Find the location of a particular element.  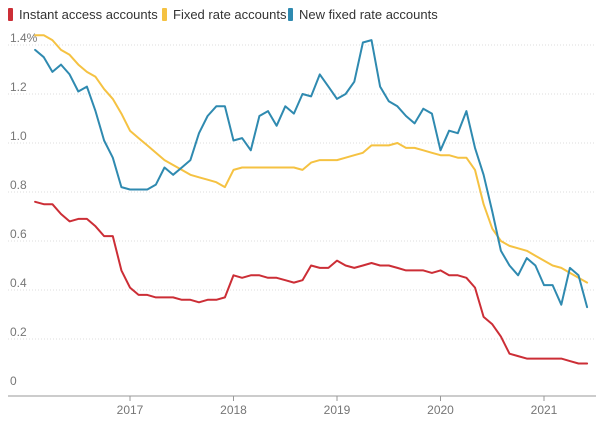

x-tick-label: 2021 is located at coordinates (544, 410).